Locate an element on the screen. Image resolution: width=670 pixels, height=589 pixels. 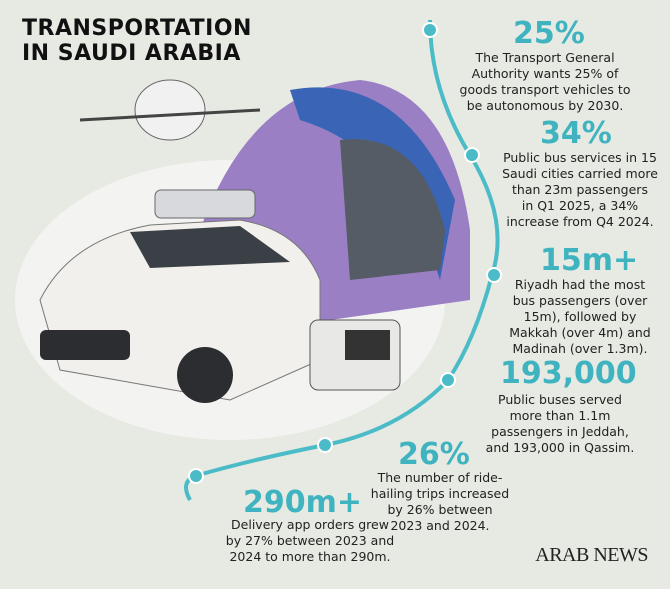
stat-figure: 25% is located at coordinates (549, 33).